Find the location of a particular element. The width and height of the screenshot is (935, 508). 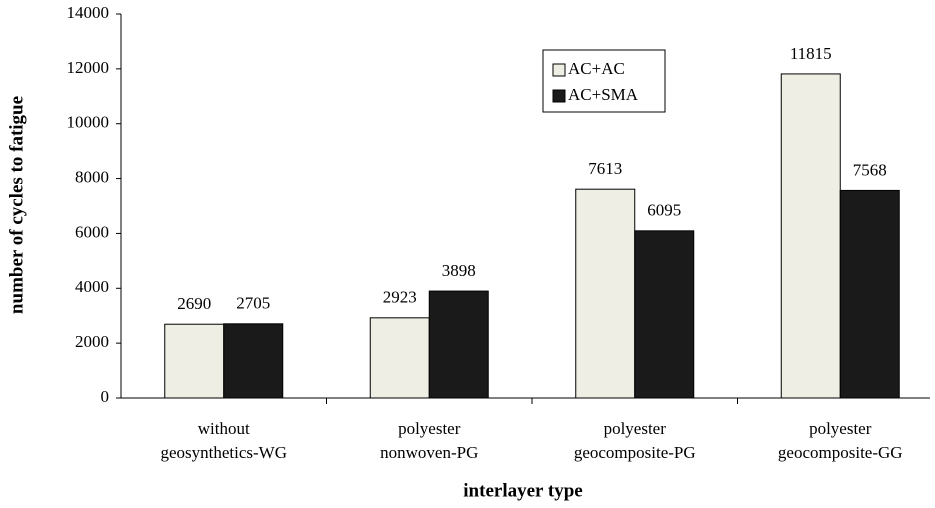

value-label: 2923 is located at coordinates (400, 297).